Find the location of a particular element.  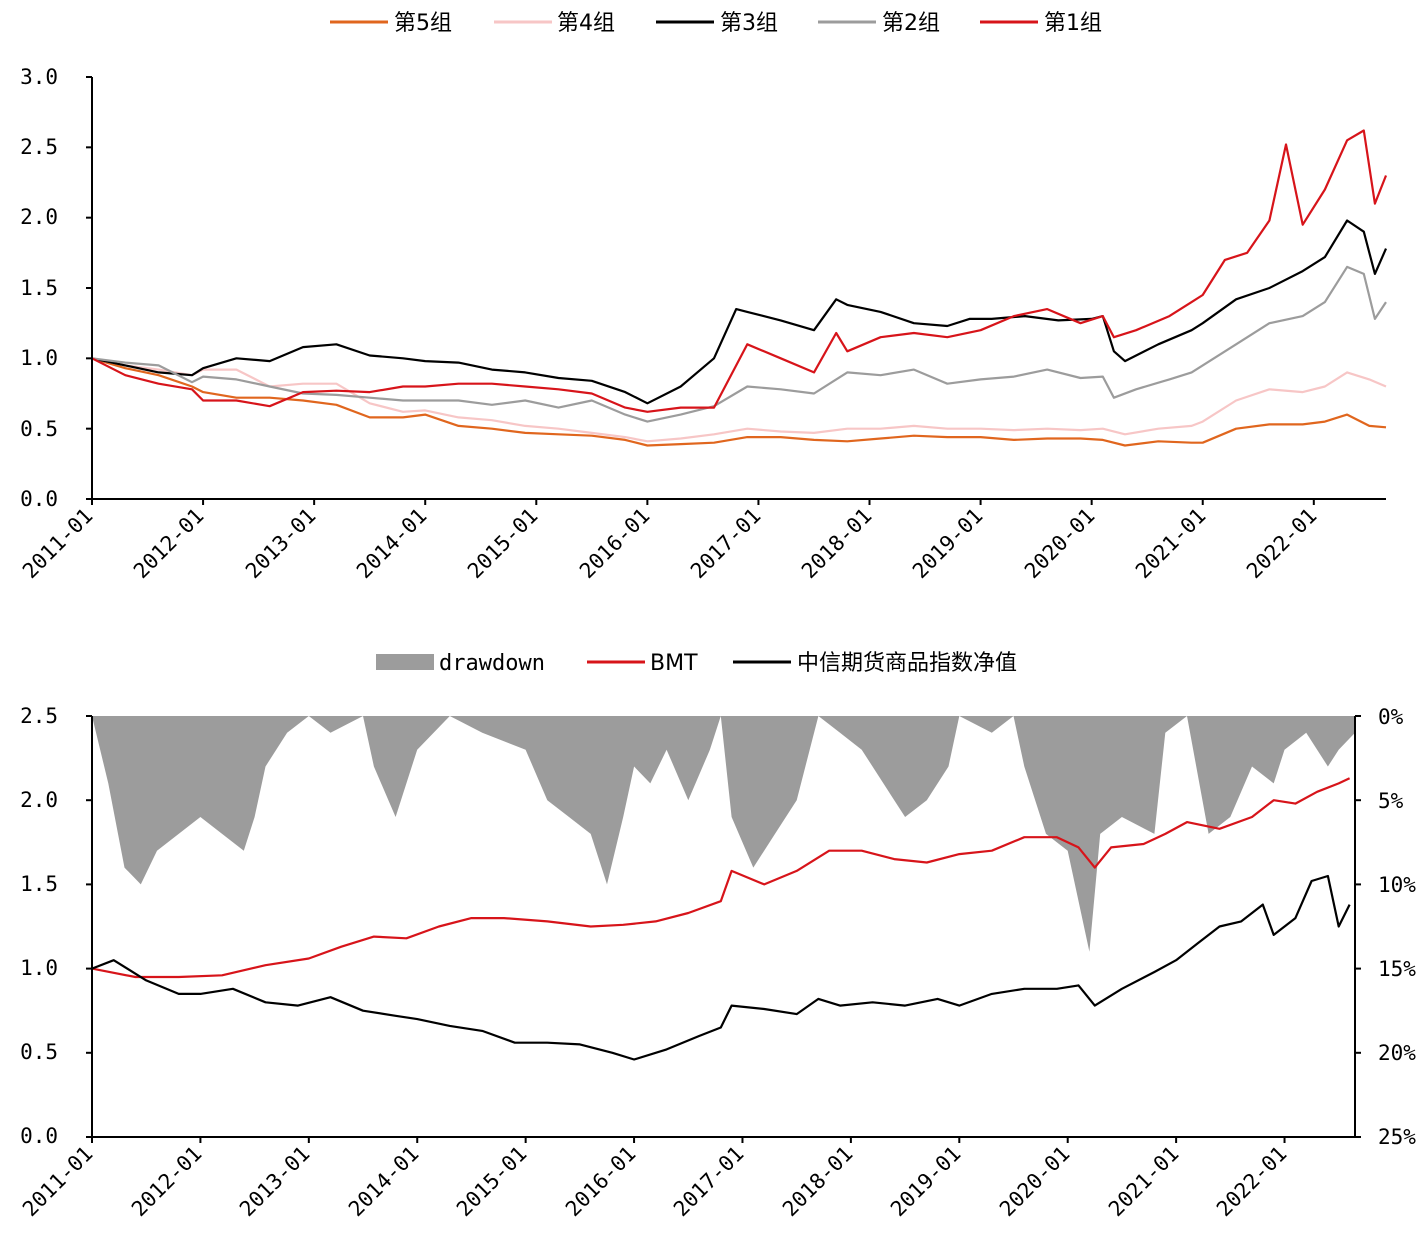

top-y-tick: 0.5 is located at coordinates (39, 429).